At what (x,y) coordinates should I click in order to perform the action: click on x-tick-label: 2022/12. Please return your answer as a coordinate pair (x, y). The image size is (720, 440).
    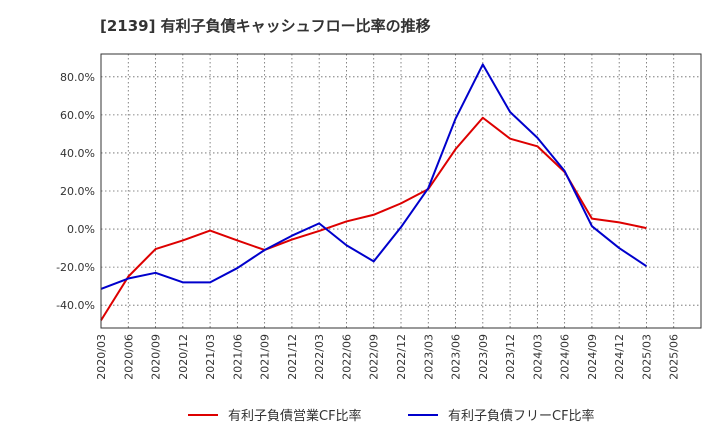
    Looking at the image, I should click on (401, 357).